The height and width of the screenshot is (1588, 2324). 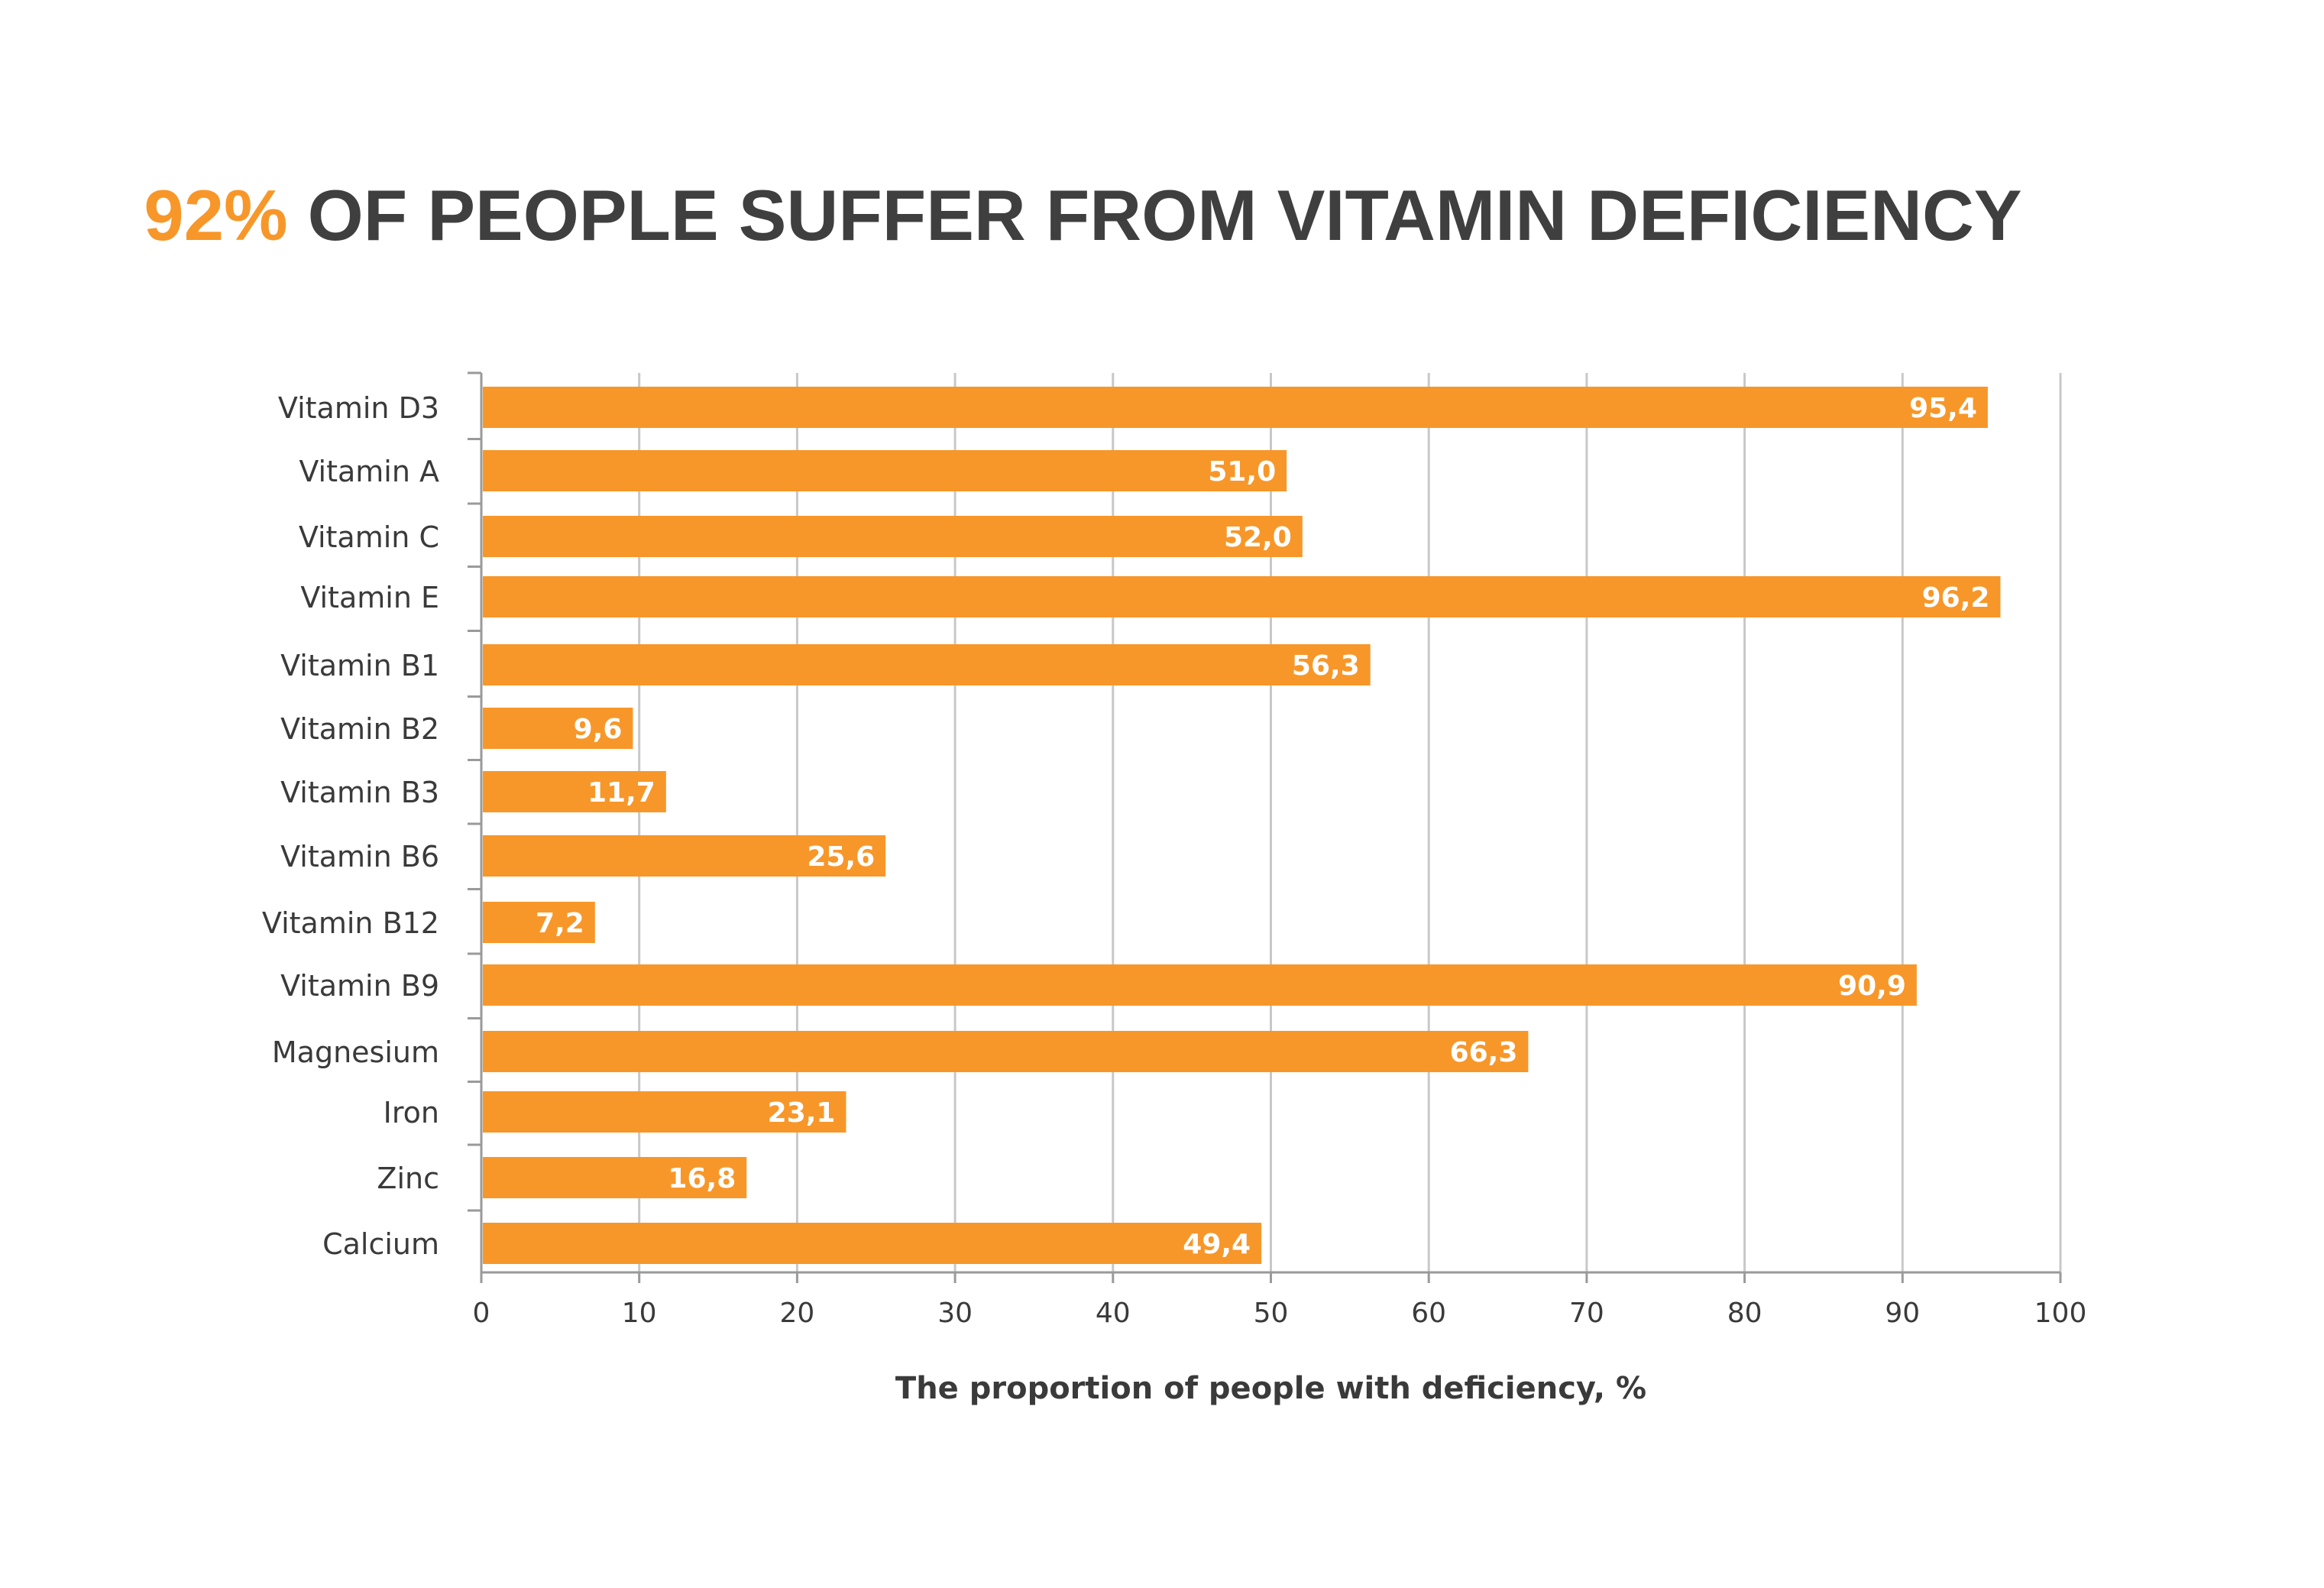 I want to click on value-label: 16,8, so click(x=702, y=1178).